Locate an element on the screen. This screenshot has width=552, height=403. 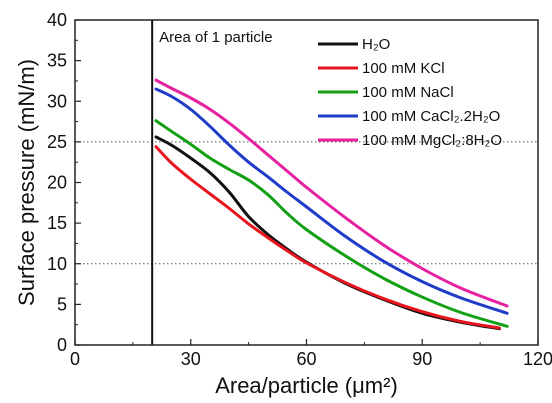
x-axis: 0 30 60 90 120 is located at coordinates (311, 354).